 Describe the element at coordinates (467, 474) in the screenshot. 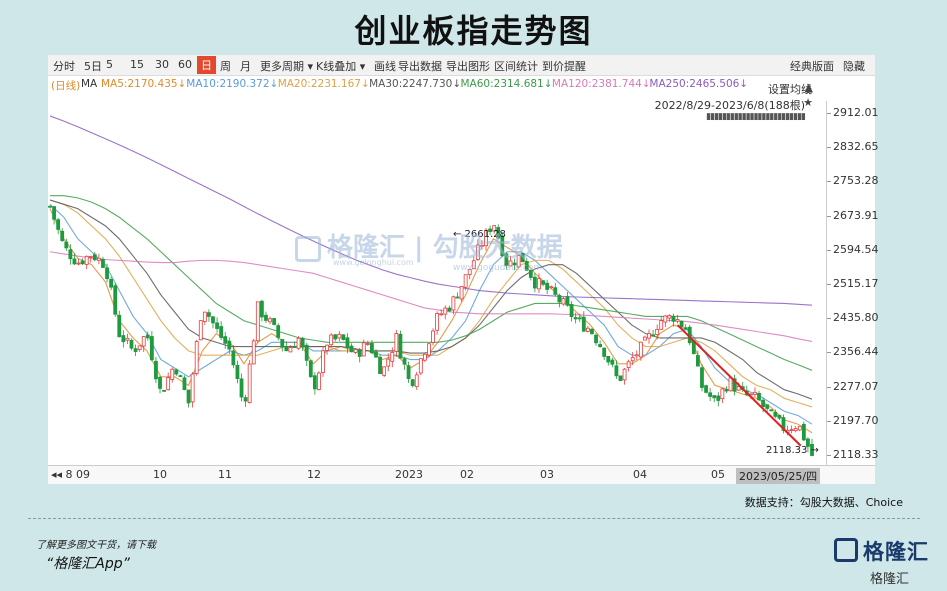

I see `x-tick-label: 02` at that location.